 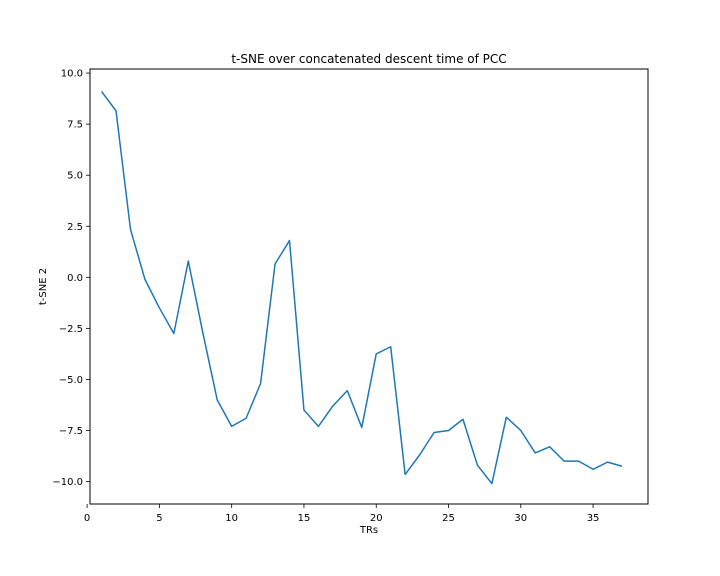 What do you see at coordinates (75, 125) in the screenshot?
I see `y-tick-label: 7.5` at bounding box center [75, 125].